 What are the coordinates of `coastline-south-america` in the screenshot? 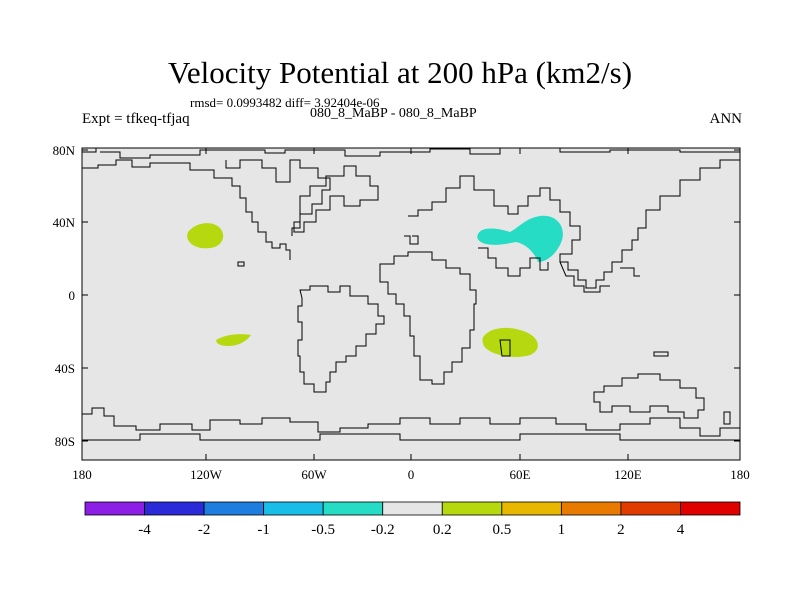 It's located at (341, 339).